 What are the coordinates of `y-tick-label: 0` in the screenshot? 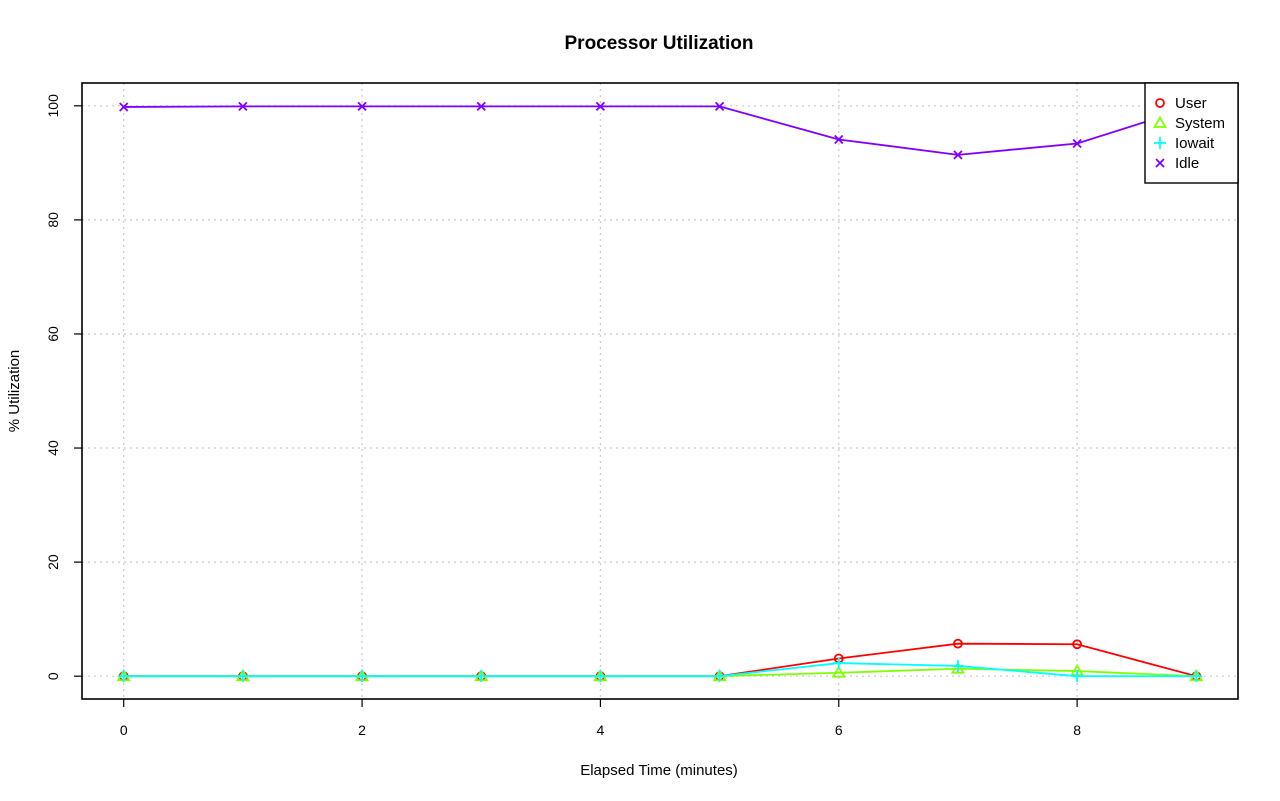 It's located at (53, 676).